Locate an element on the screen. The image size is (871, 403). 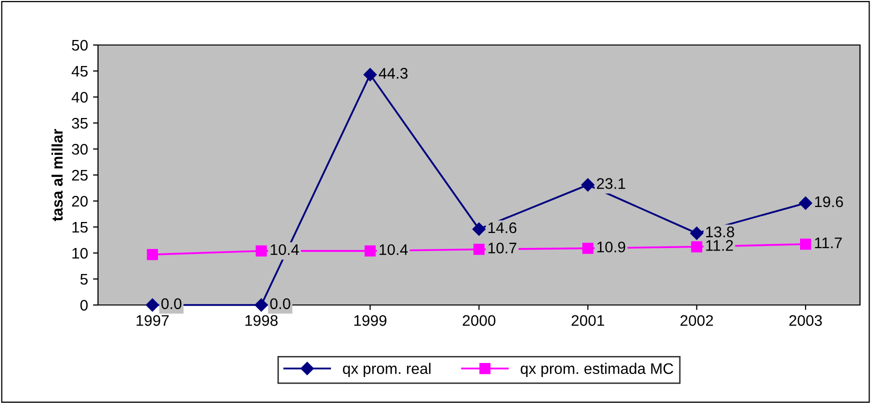
x-tick-label: 2002 is located at coordinates (696, 320).